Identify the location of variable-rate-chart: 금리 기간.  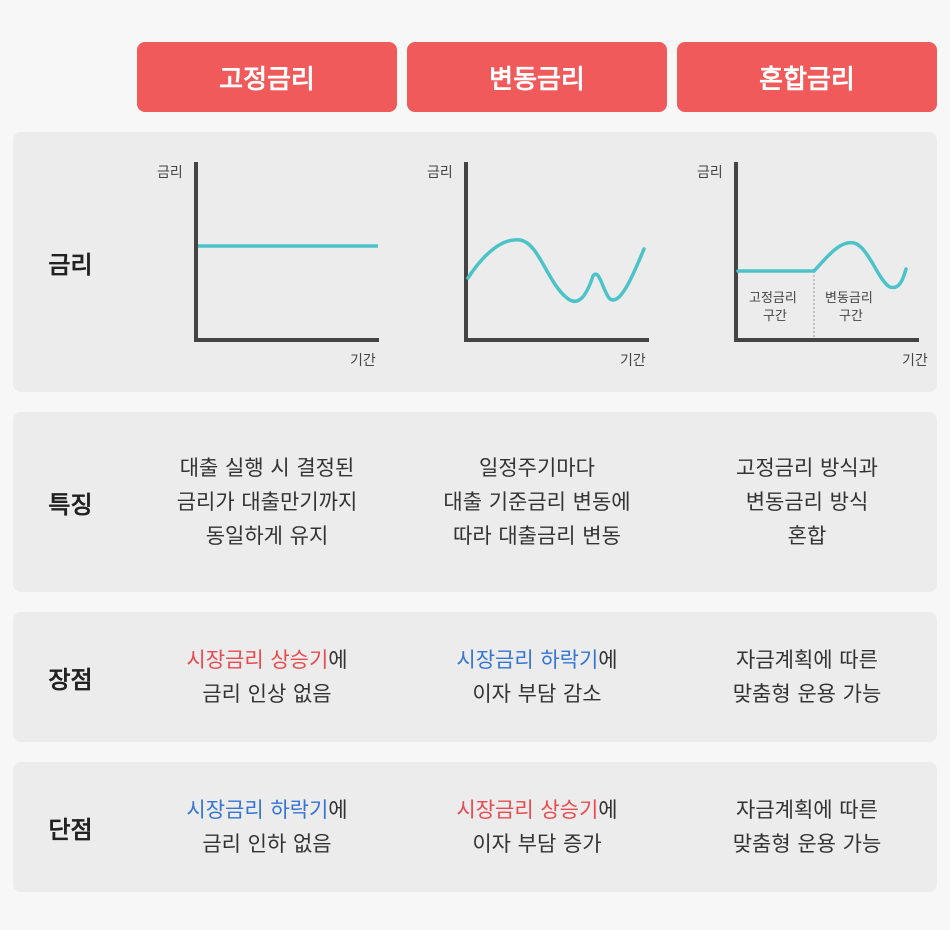
(538, 265).